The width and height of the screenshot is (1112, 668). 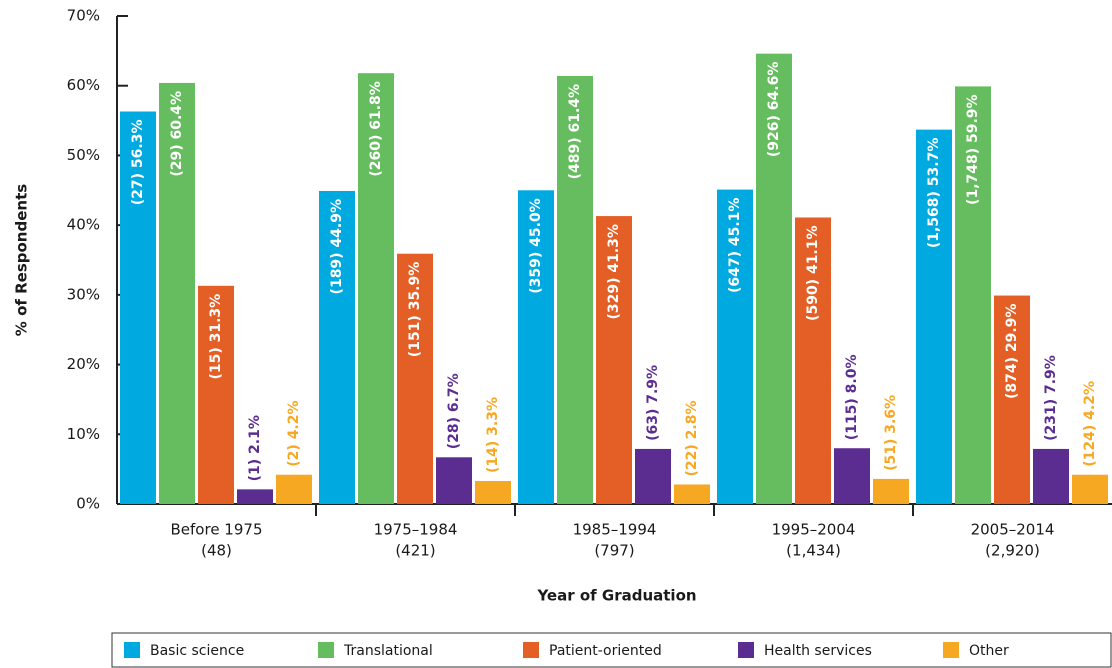 What do you see at coordinates (217, 530) in the screenshot?
I see `x-tick-label: Before 1975` at bounding box center [217, 530].